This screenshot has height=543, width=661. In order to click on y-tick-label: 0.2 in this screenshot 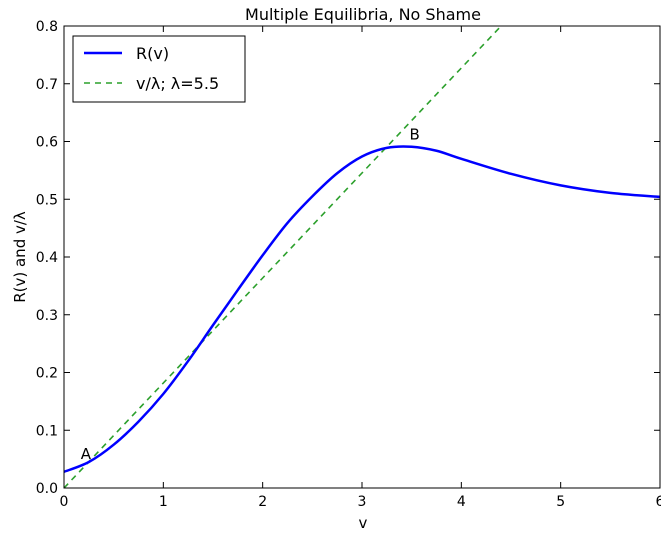, I will do `click(47, 374)`.